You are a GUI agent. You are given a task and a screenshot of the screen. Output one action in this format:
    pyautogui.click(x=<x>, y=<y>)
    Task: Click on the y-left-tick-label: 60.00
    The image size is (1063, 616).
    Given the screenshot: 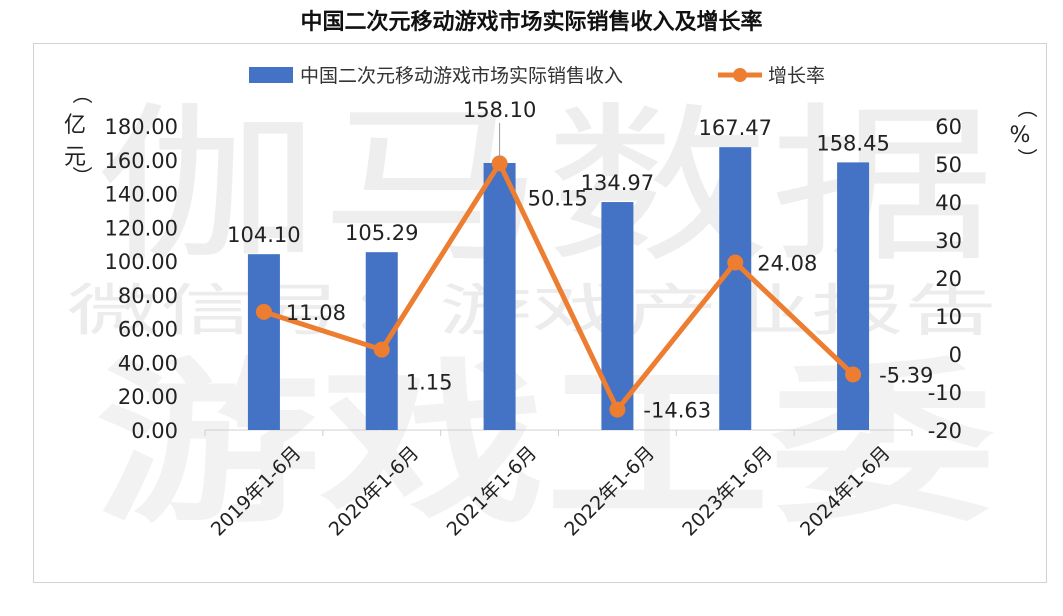 What is the action you would take?
    pyautogui.click(x=148, y=330)
    